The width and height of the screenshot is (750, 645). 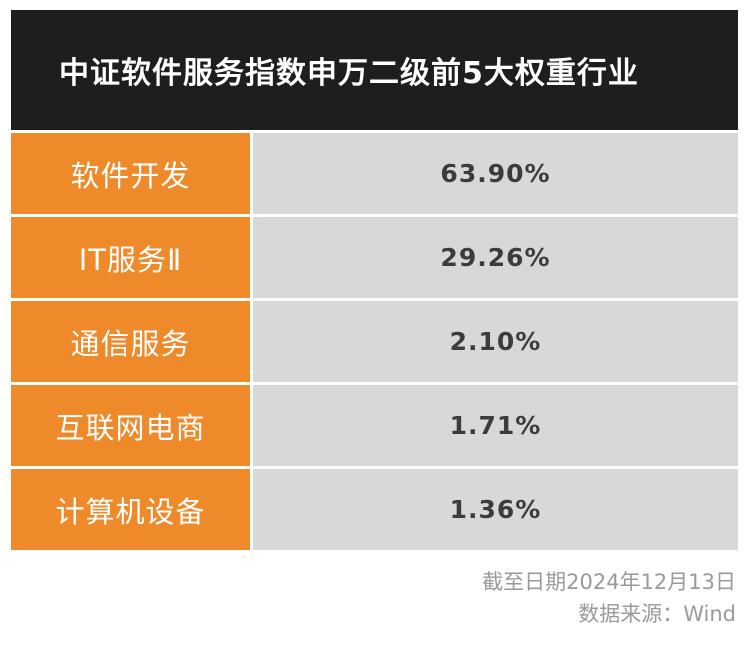 I want to click on weight-value: 2.10%, so click(x=495, y=341).